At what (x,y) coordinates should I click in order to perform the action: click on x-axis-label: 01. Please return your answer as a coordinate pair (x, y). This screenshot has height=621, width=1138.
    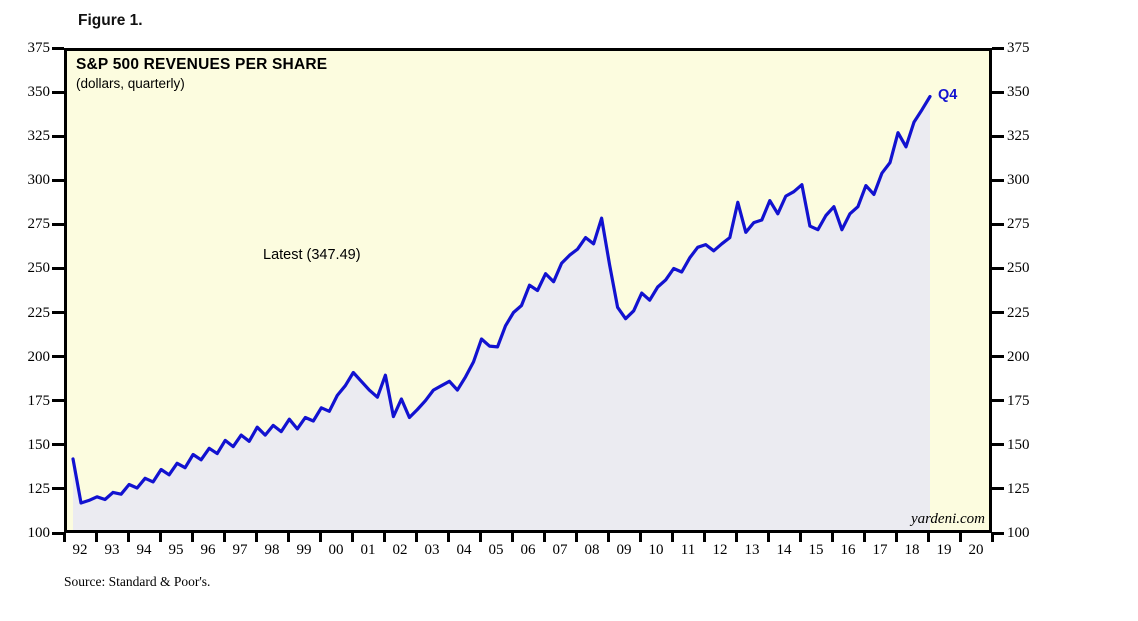
    Looking at the image, I should click on (368, 550).